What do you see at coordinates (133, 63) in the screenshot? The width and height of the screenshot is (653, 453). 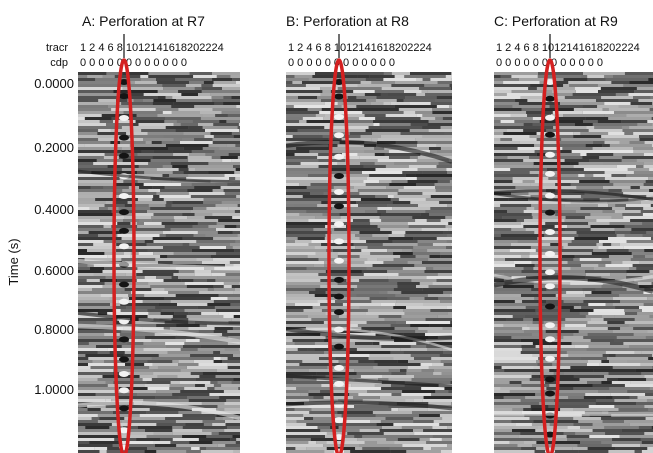 I see `cdp-ticks: 0 0 0 0 0 0 0 0 0 0 0 0` at bounding box center [133, 63].